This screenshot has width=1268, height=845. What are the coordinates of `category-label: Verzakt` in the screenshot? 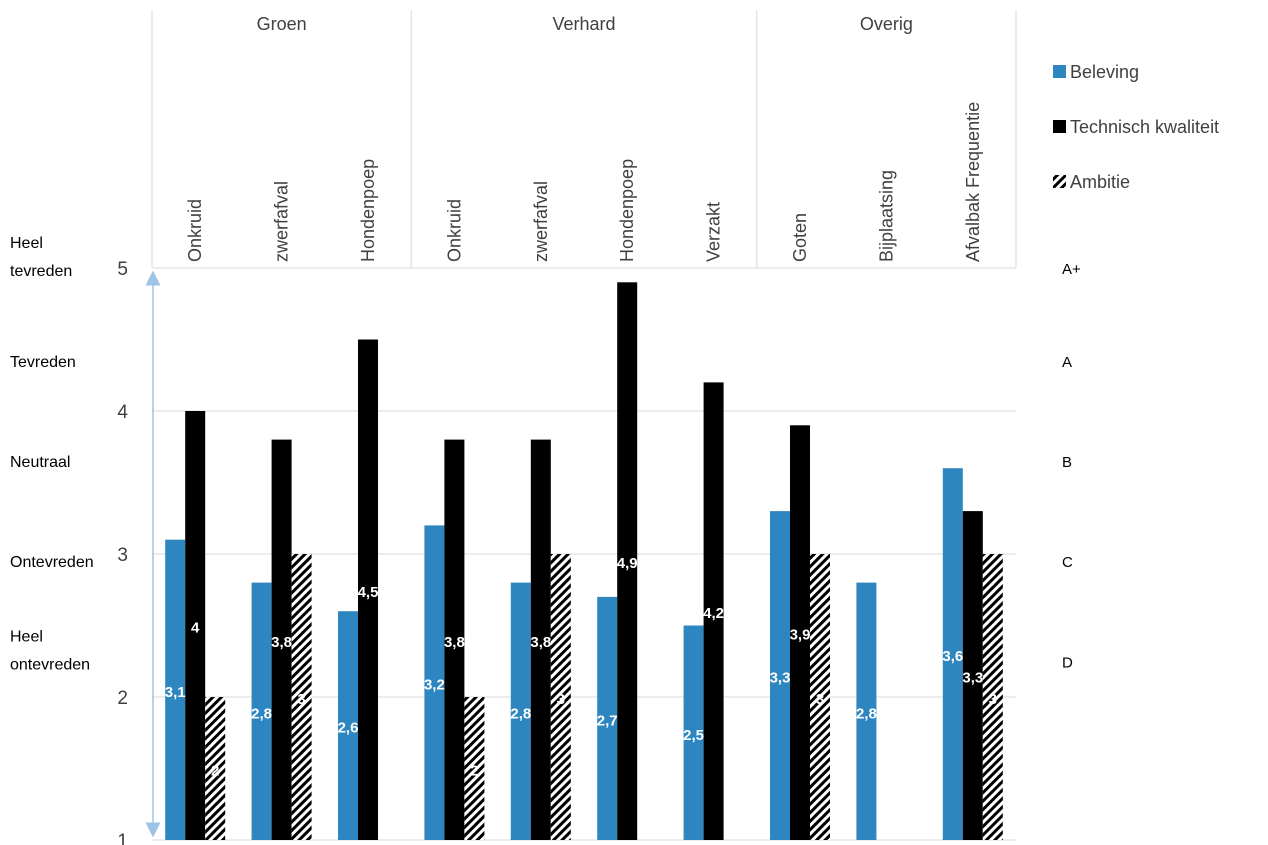 It's located at (714, 232).